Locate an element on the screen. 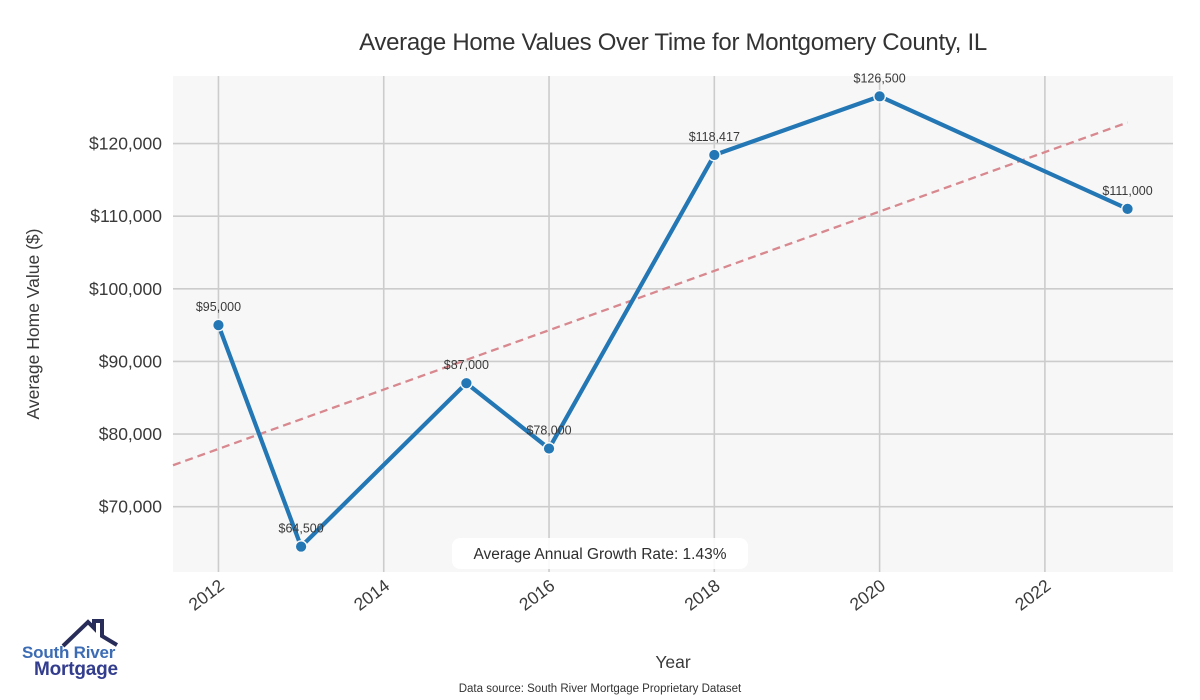 Image resolution: width=1200 pixels, height=700 pixels. south-river-mortgage-logo: South River Mortgage is located at coordinates (85, 651).